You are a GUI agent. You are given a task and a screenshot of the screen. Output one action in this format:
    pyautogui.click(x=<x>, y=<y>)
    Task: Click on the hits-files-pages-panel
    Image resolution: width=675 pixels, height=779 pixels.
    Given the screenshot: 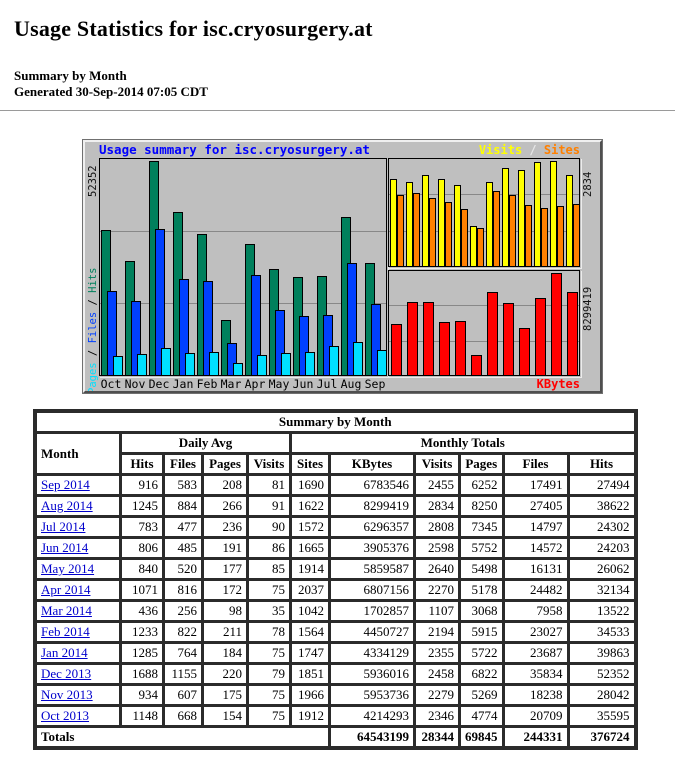 What is the action you would take?
    pyautogui.click(x=243, y=267)
    